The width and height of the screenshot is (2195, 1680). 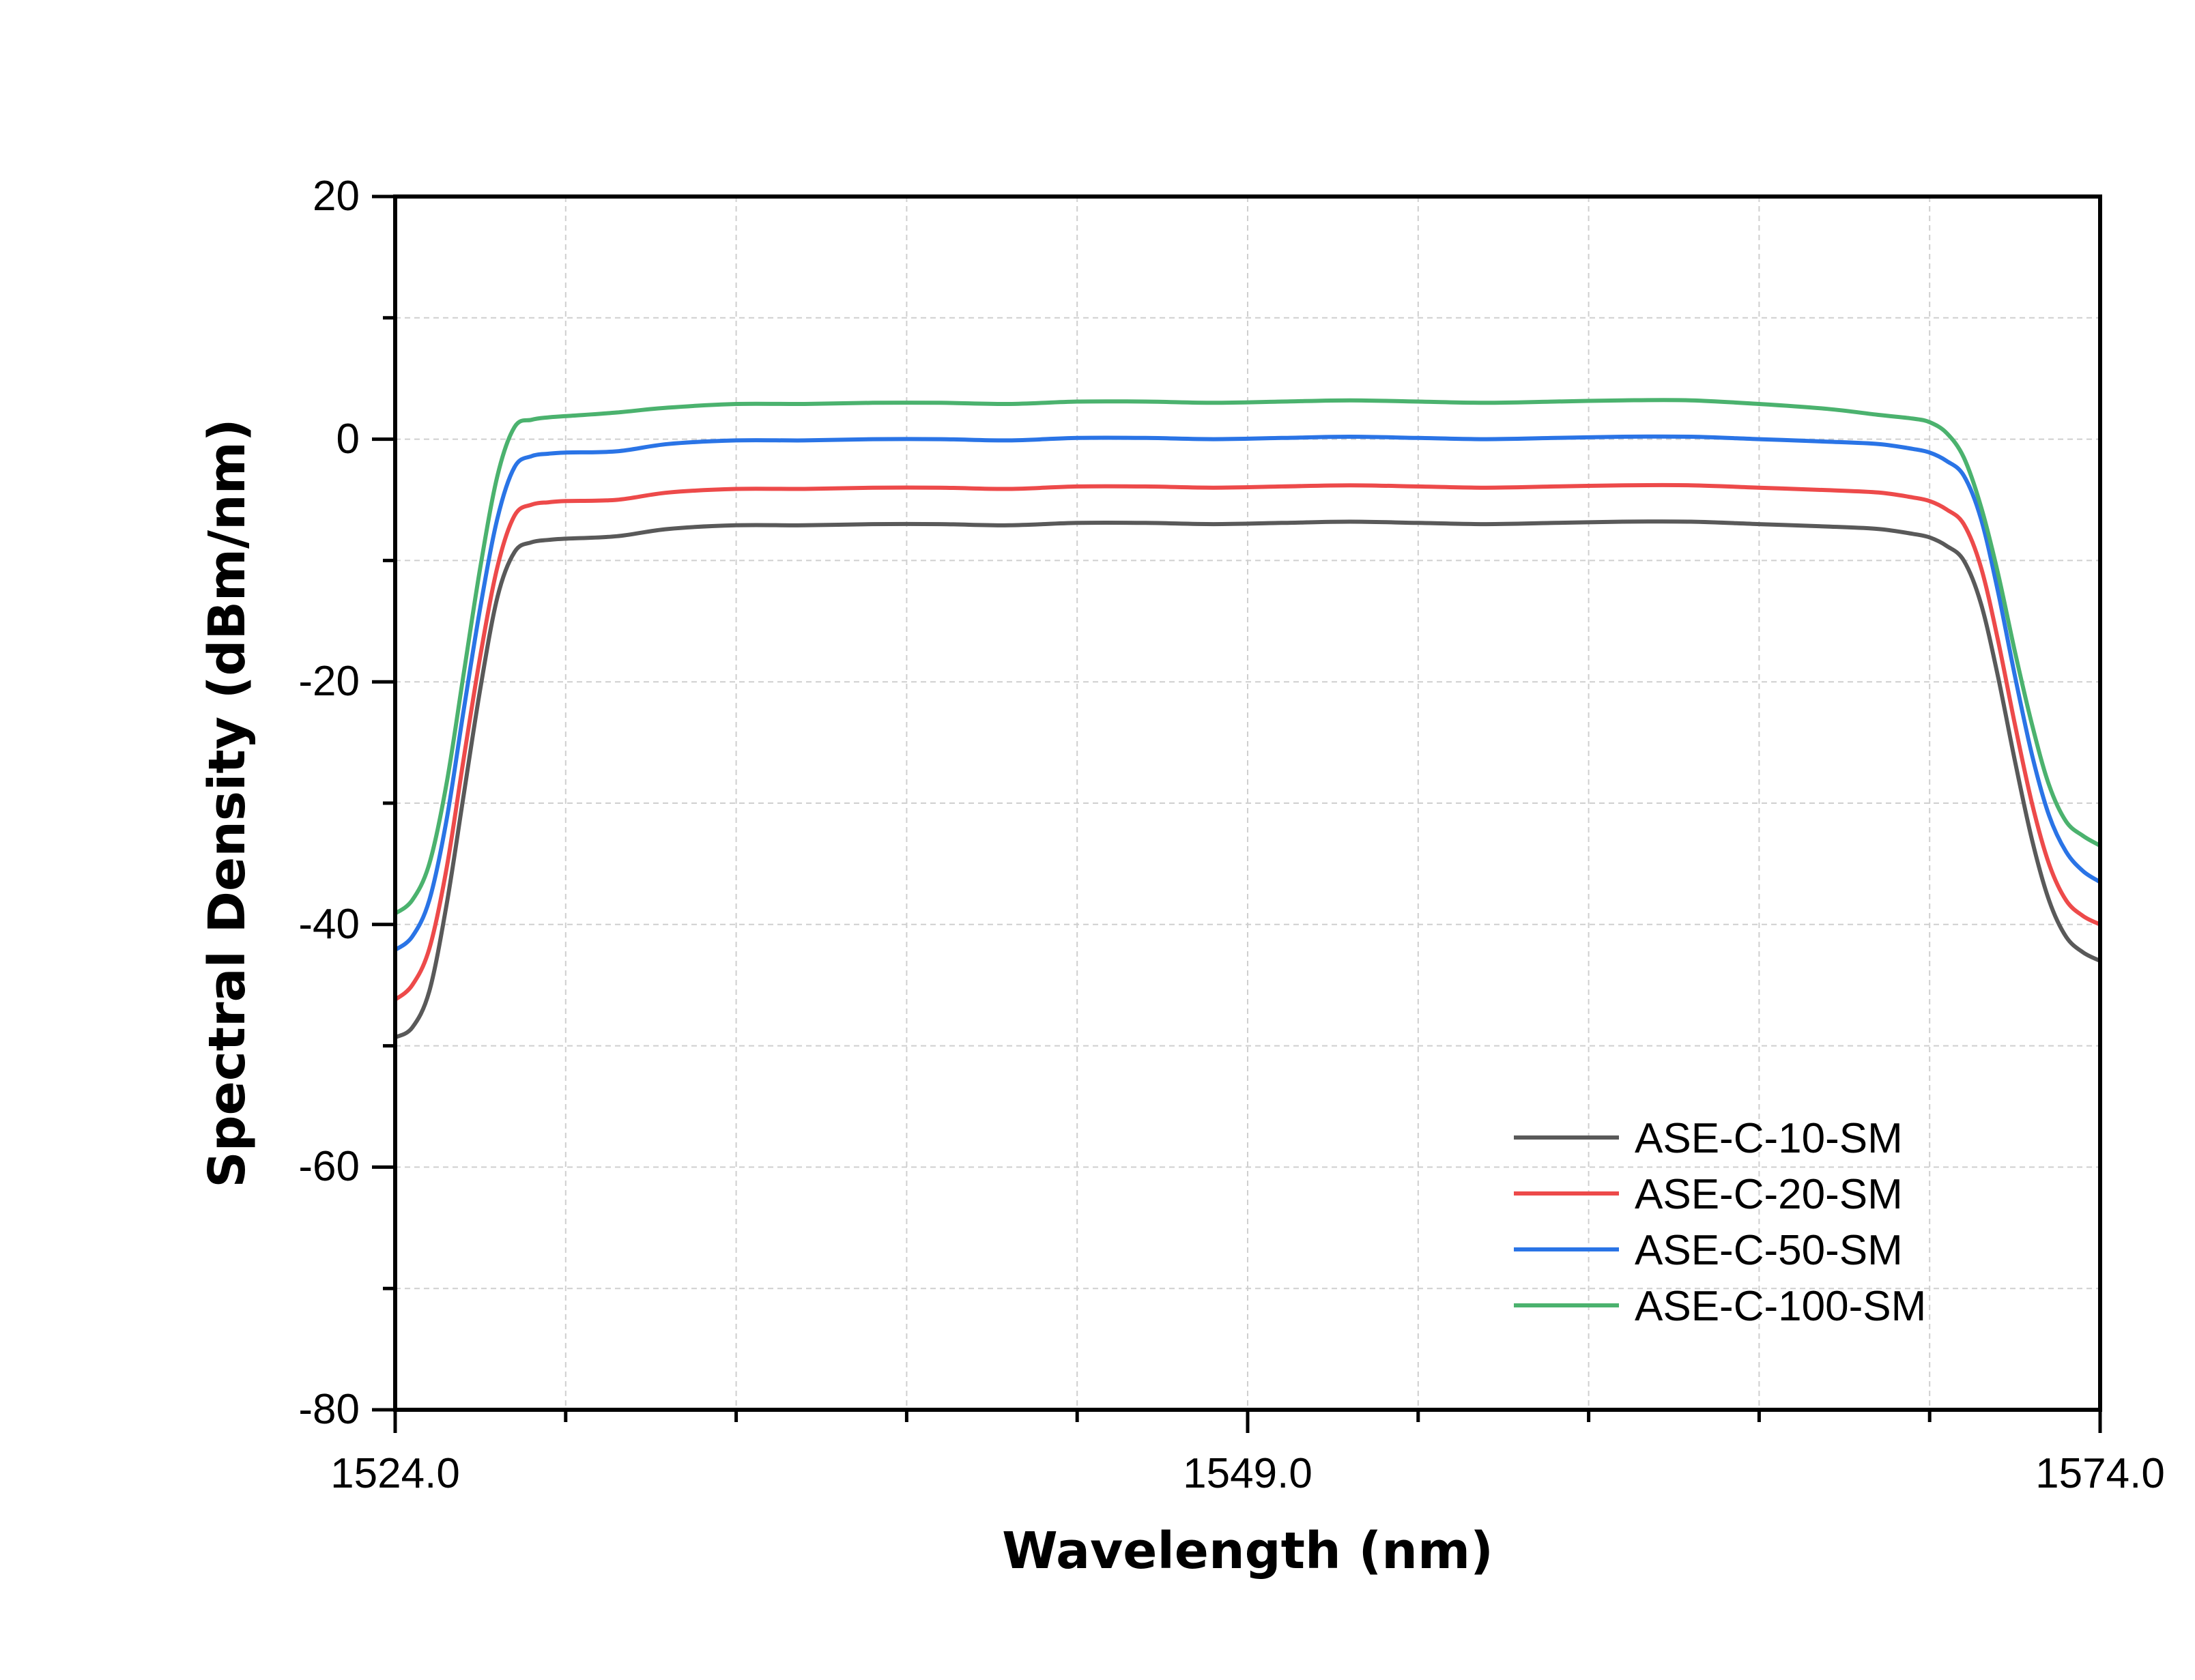 I want to click on x-tick-labels: 1524.0 1549.0 1574.0, so click(x=1247, y=1473).